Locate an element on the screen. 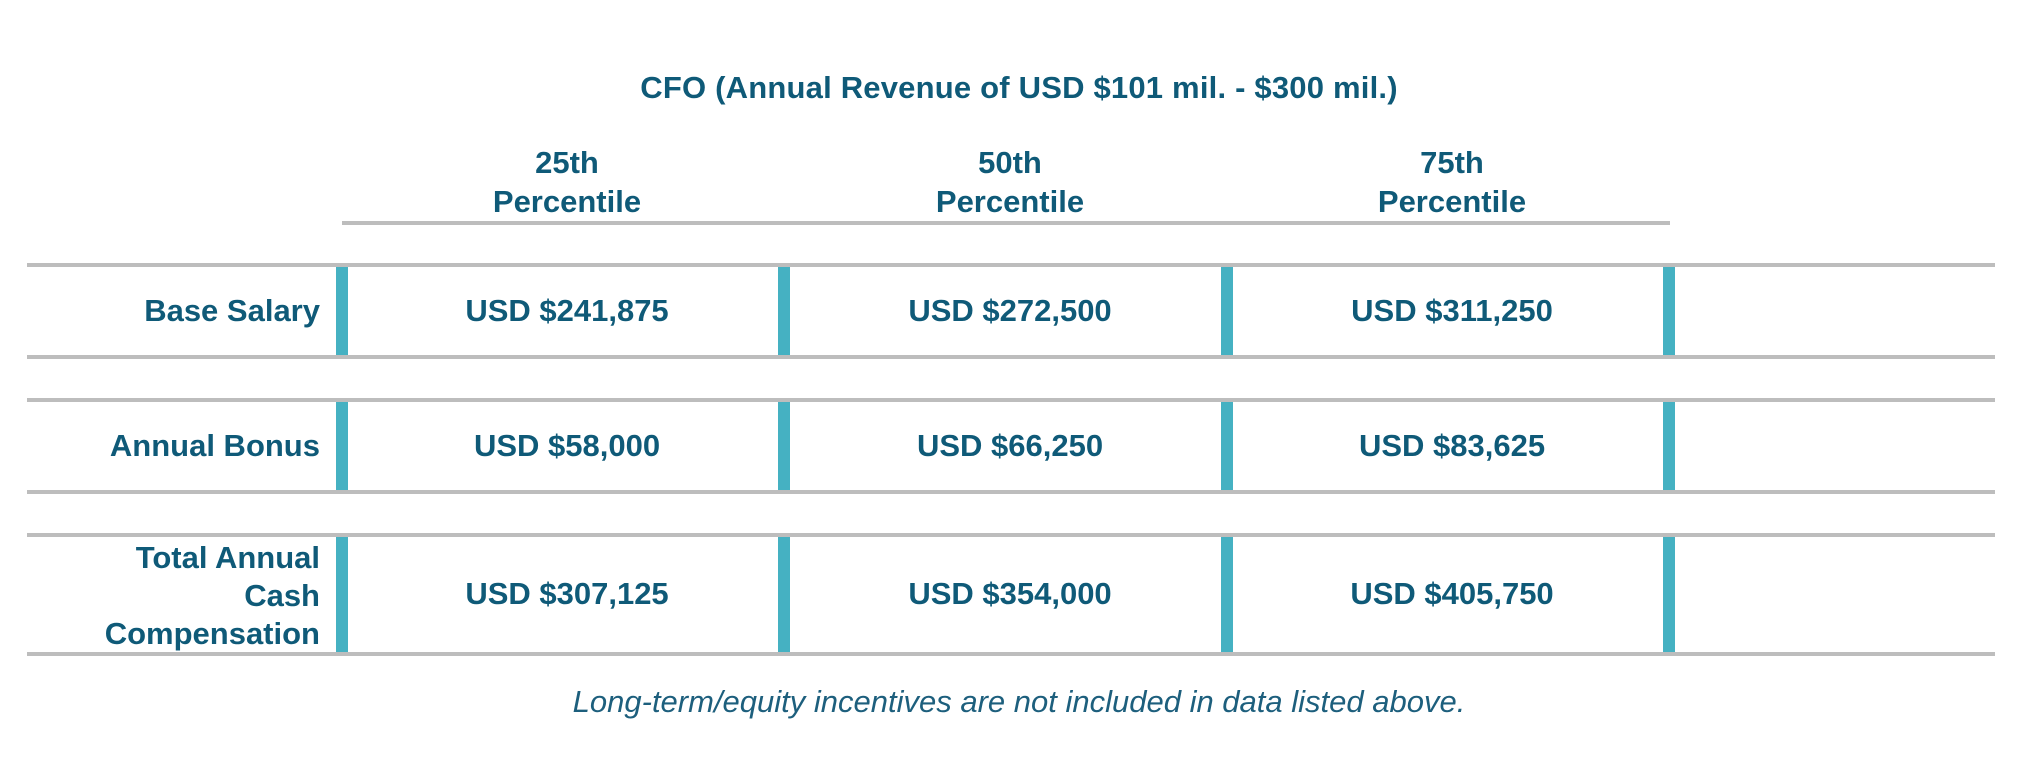 The image size is (2038, 761). table-cell: USD $272,500 is located at coordinates (1010, 310).